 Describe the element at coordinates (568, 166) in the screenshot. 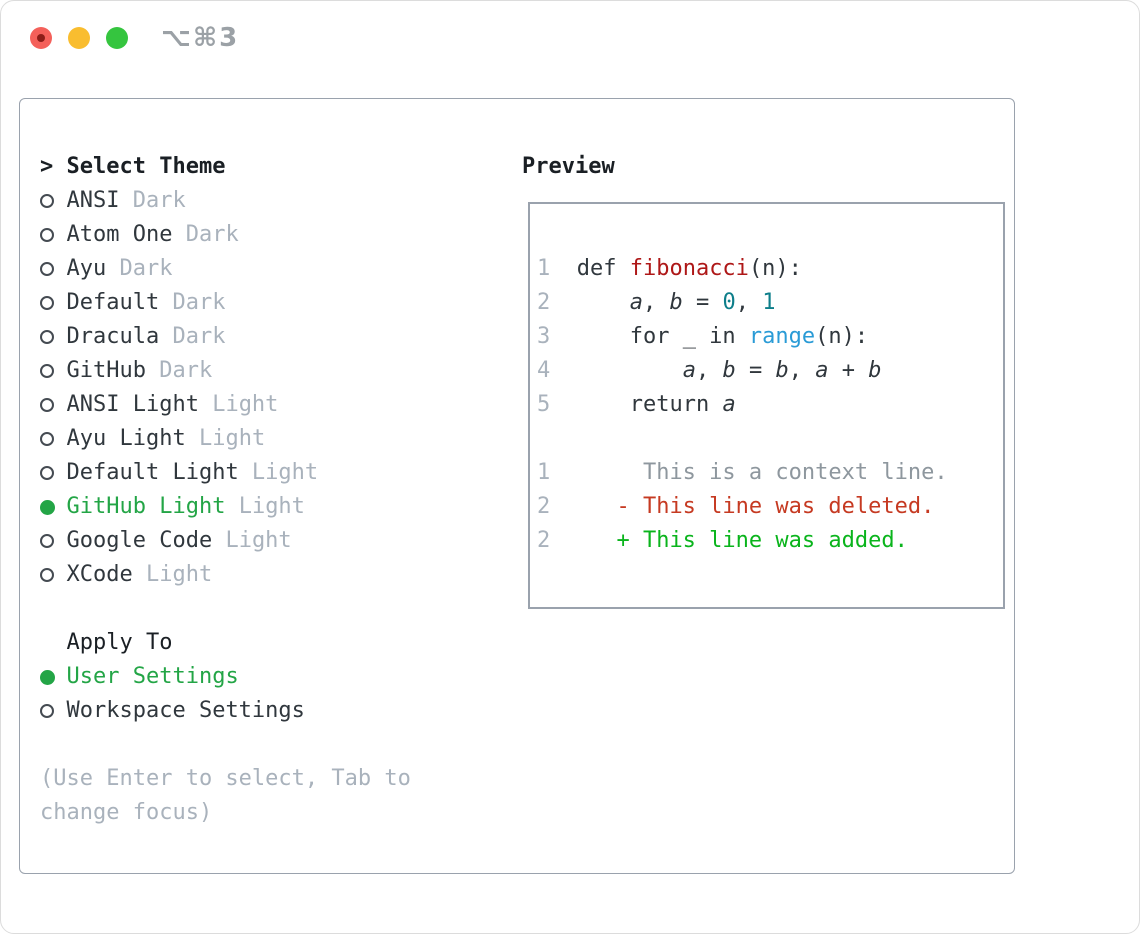

I see `preview-title: Preview` at that location.